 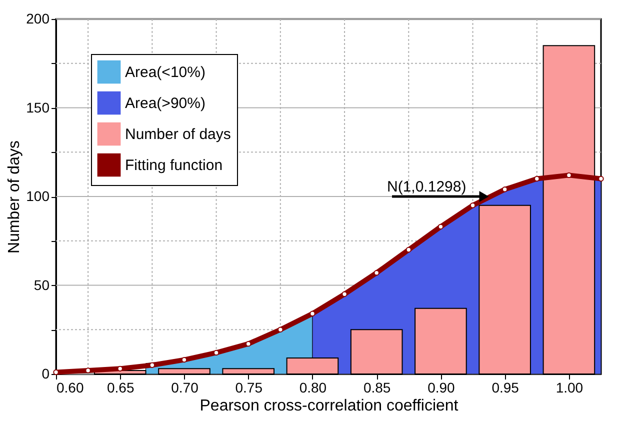 I want to click on y-axis-title: Number of days, so click(x=15, y=197).